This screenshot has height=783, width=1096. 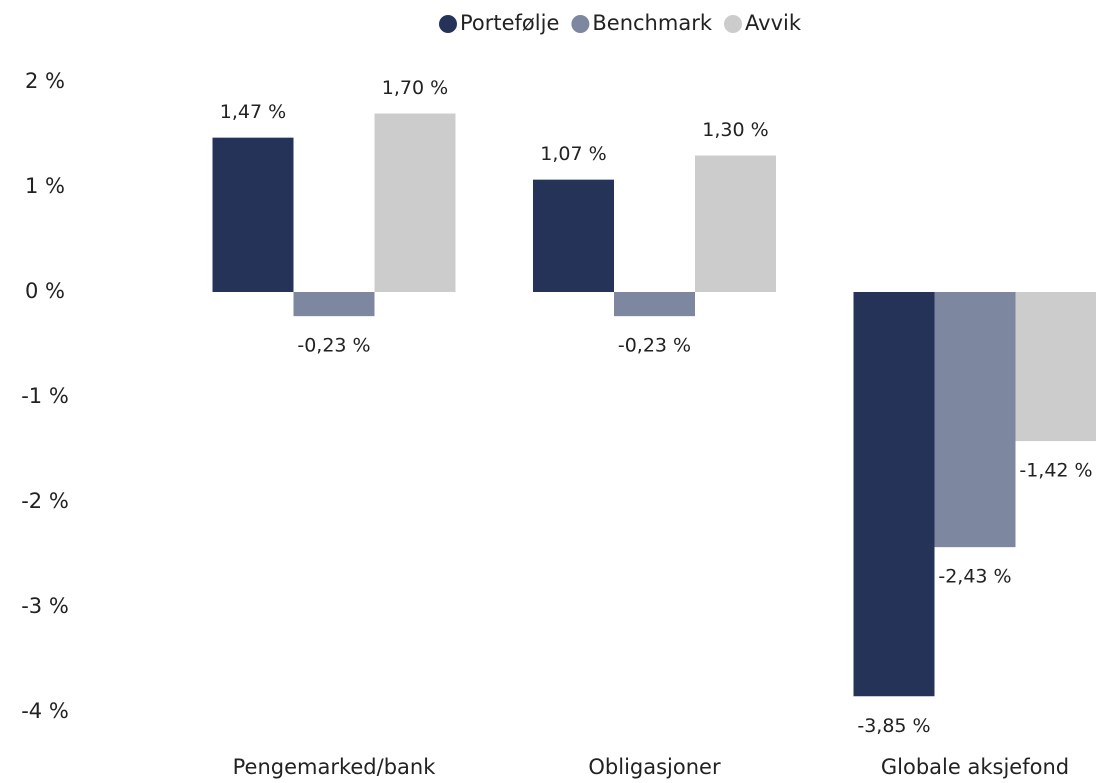 What do you see at coordinates (45, 291) in the screenshot?
I see `y-tick-label: 0 %` at bounding box center [45, 291].